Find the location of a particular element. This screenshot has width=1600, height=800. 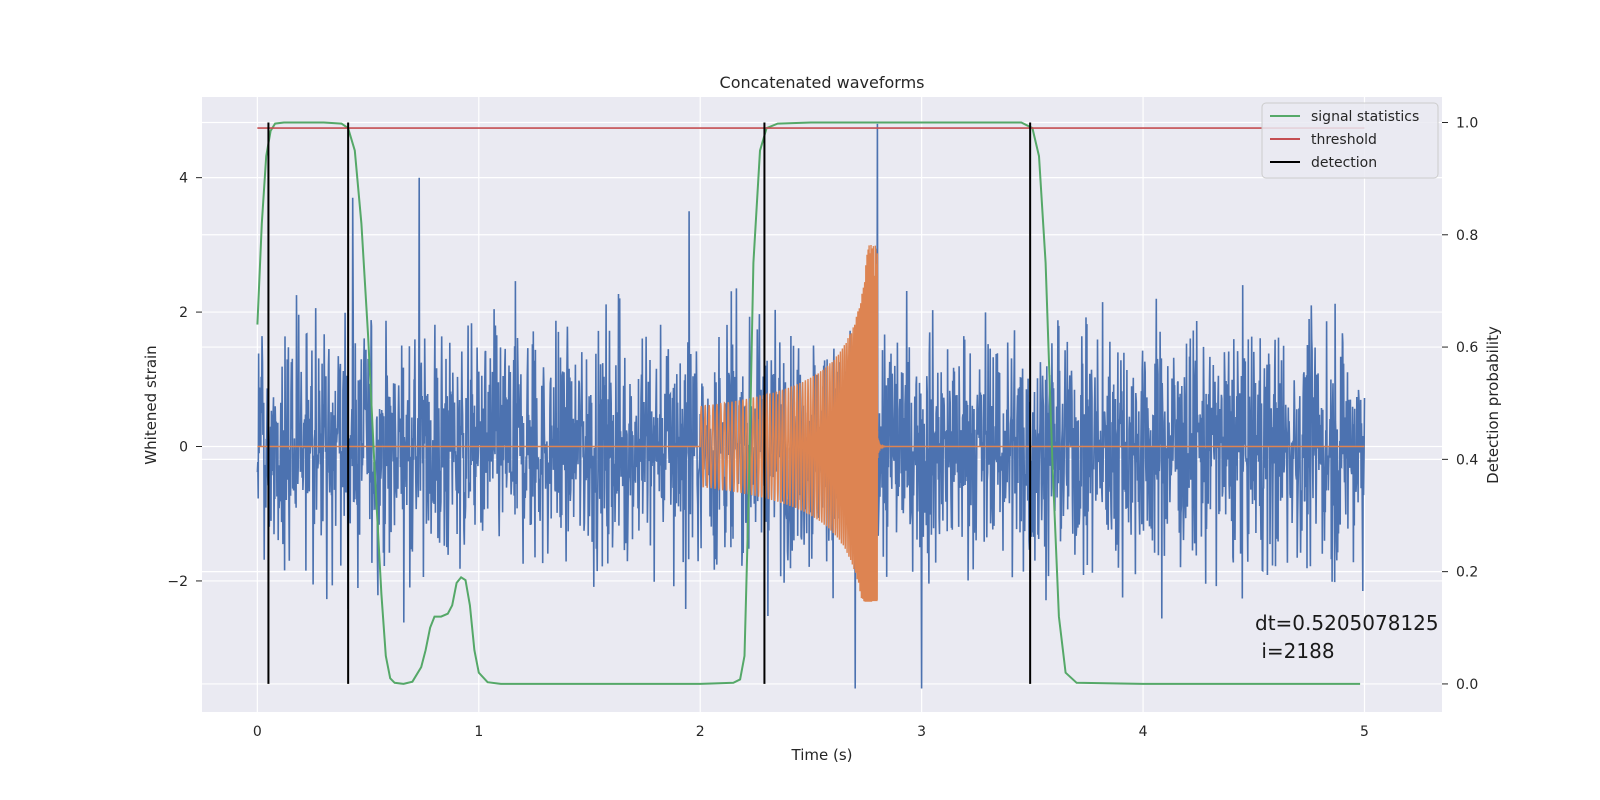

legend: signal statistics threshold detection is located at coordinates (1350, 140).